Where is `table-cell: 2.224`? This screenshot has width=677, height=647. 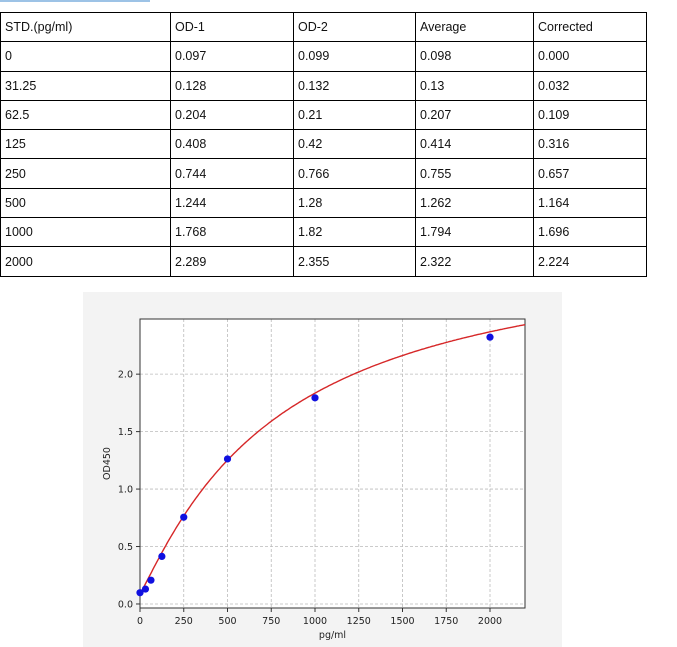 table-cell: 2.224 is located at coordinates (590, 261).